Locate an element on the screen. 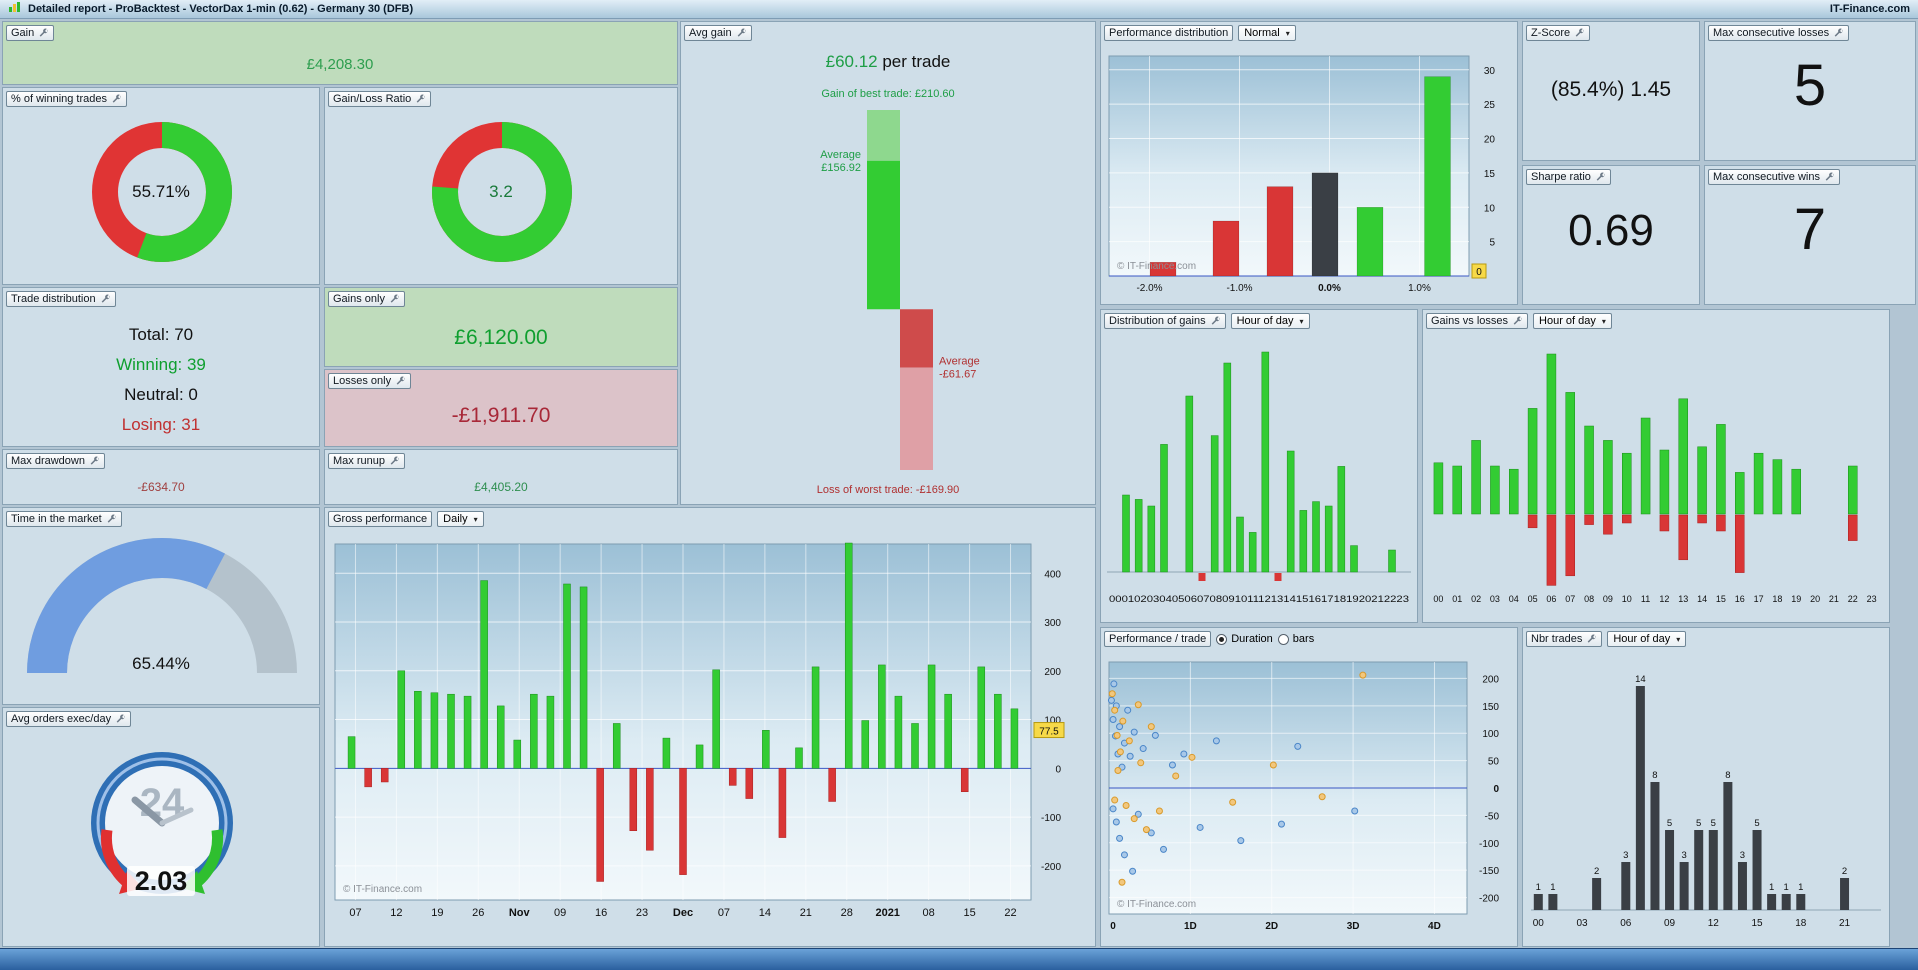 The image size is (1918, 970). chevron-down-icon: ▾ is located at coordinates (1678, 639).